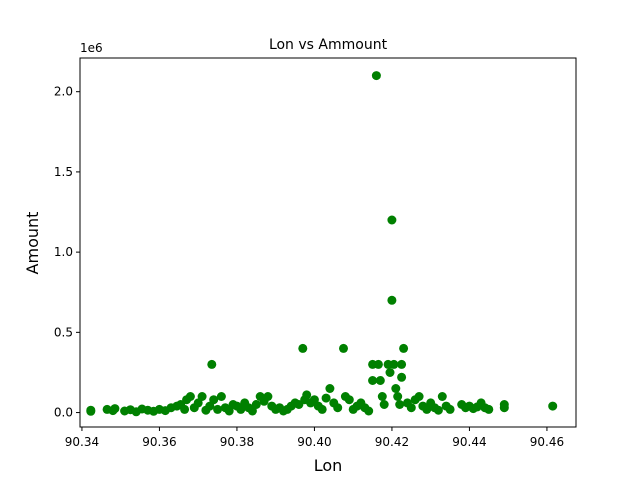 The height and width of the screenshot is (480, 640). I want to click on x-tick-label: 90.34, so click(82, 442).